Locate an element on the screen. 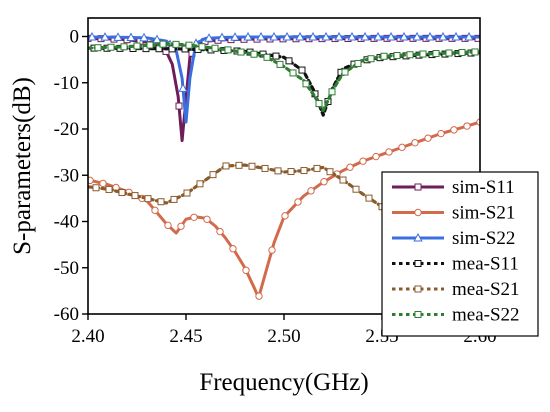 Image resolution: width=550 pixels, height=412 pixels. series-mea-s22 is located at coordinates (284, 76).